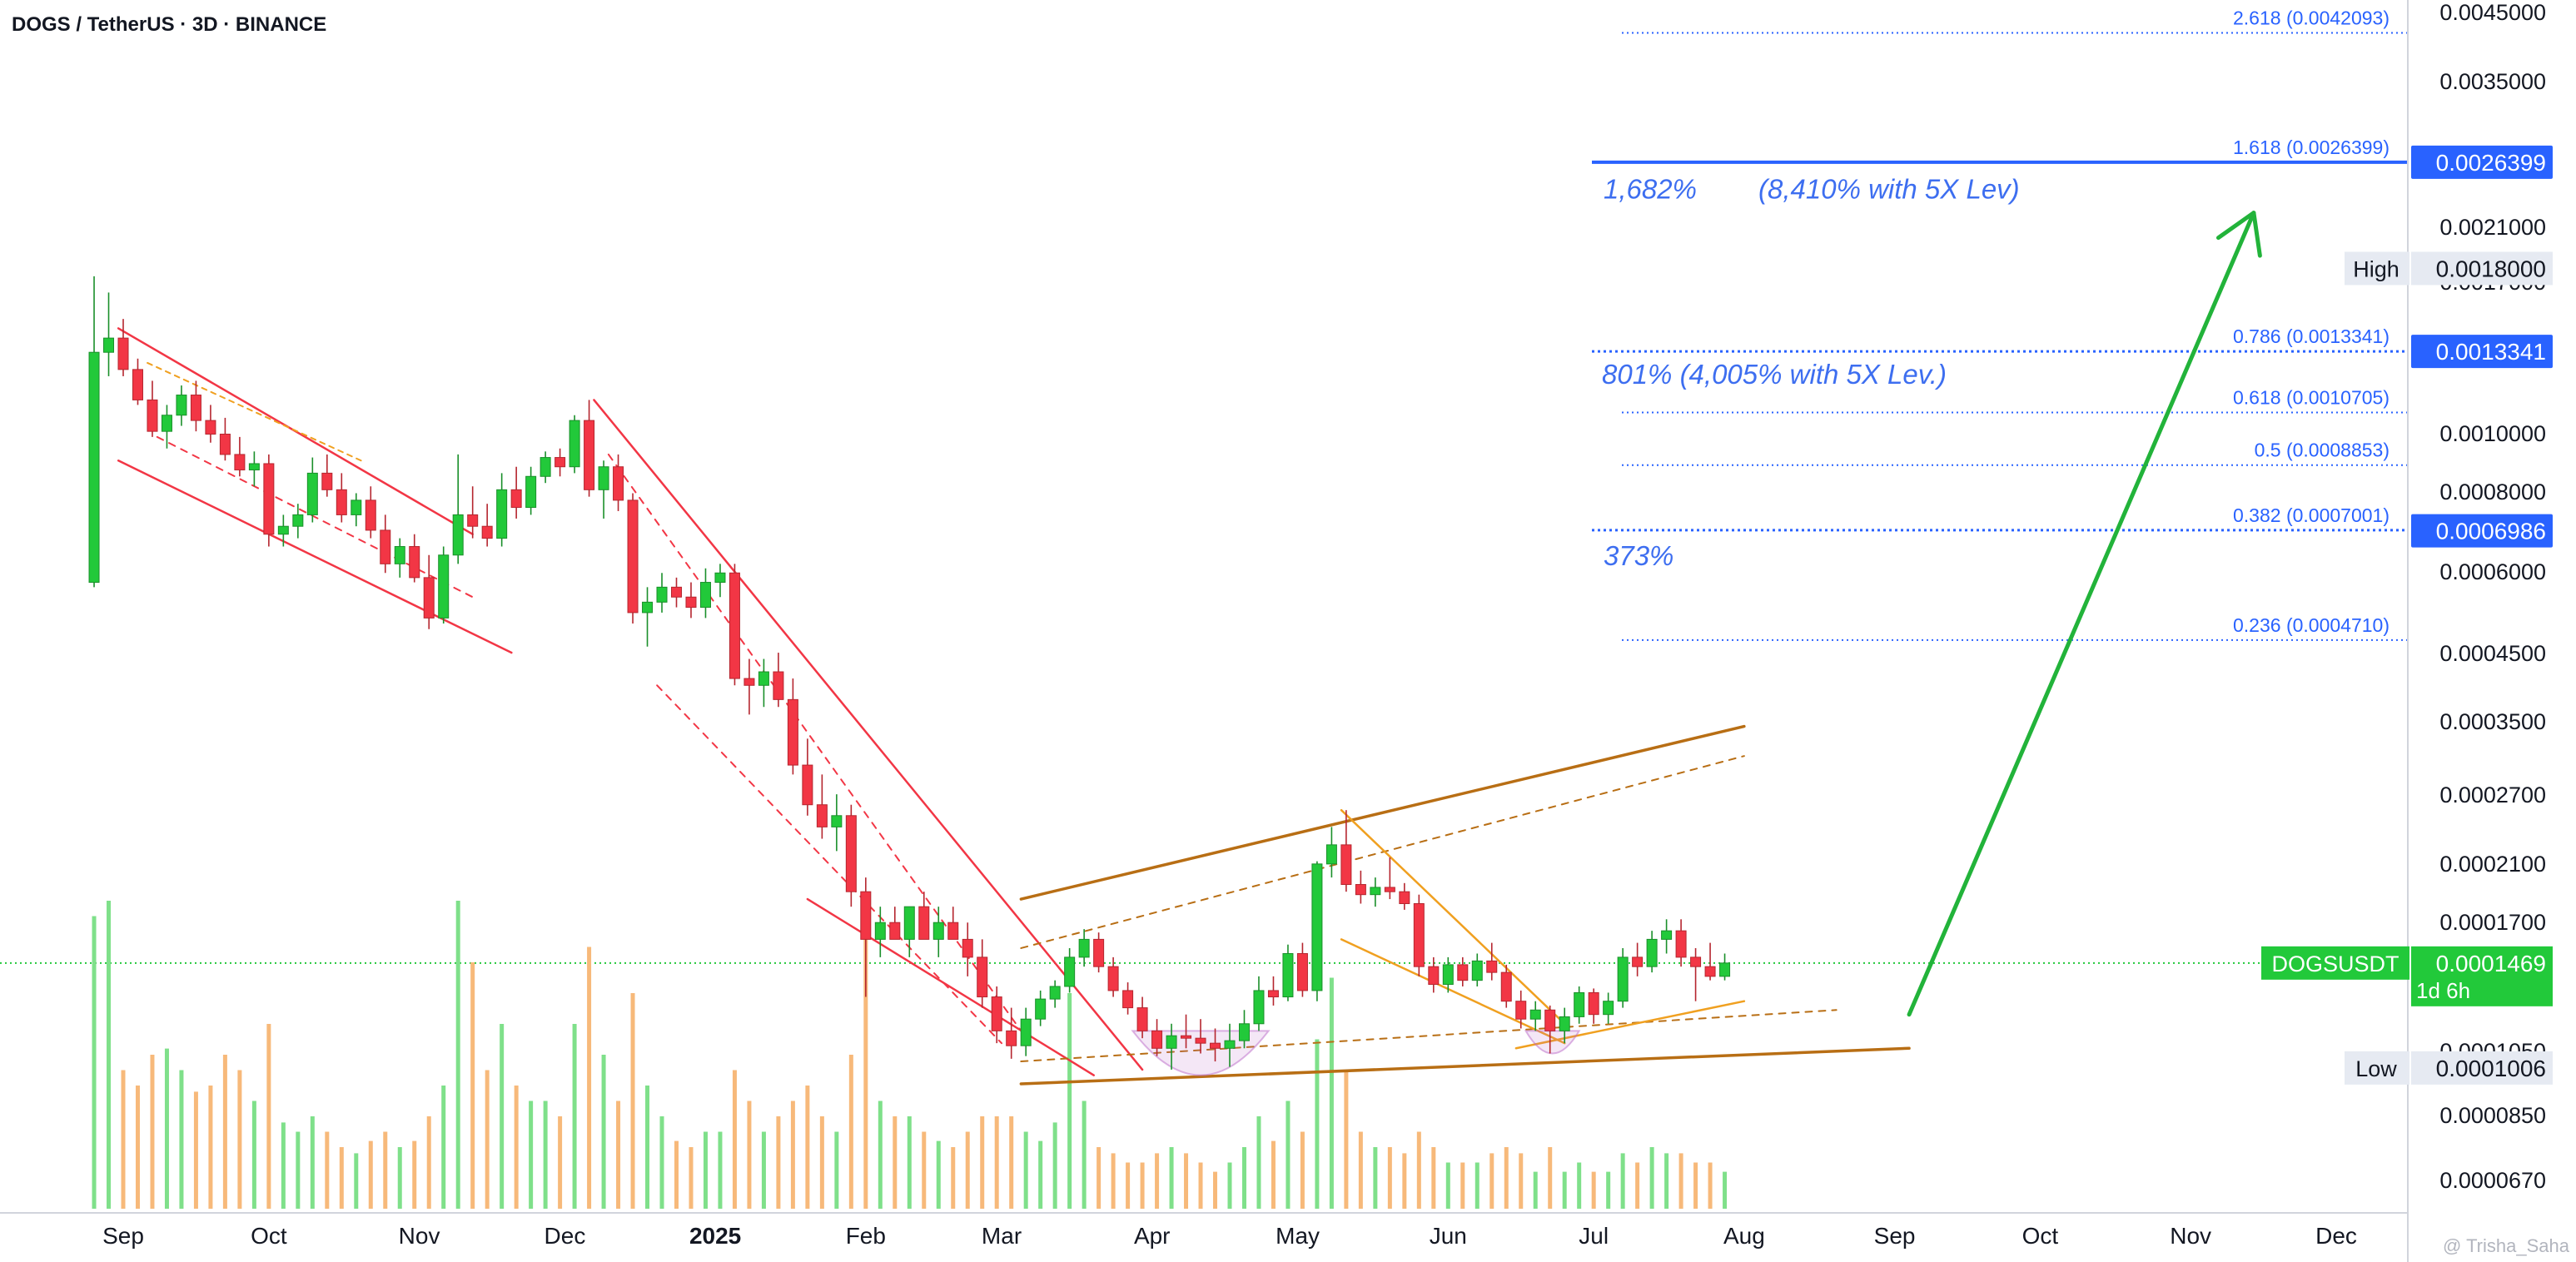  Describe the element at coordinates (814, 742) in the screenshot. I see `wedge2-mid-dashed` at that location.